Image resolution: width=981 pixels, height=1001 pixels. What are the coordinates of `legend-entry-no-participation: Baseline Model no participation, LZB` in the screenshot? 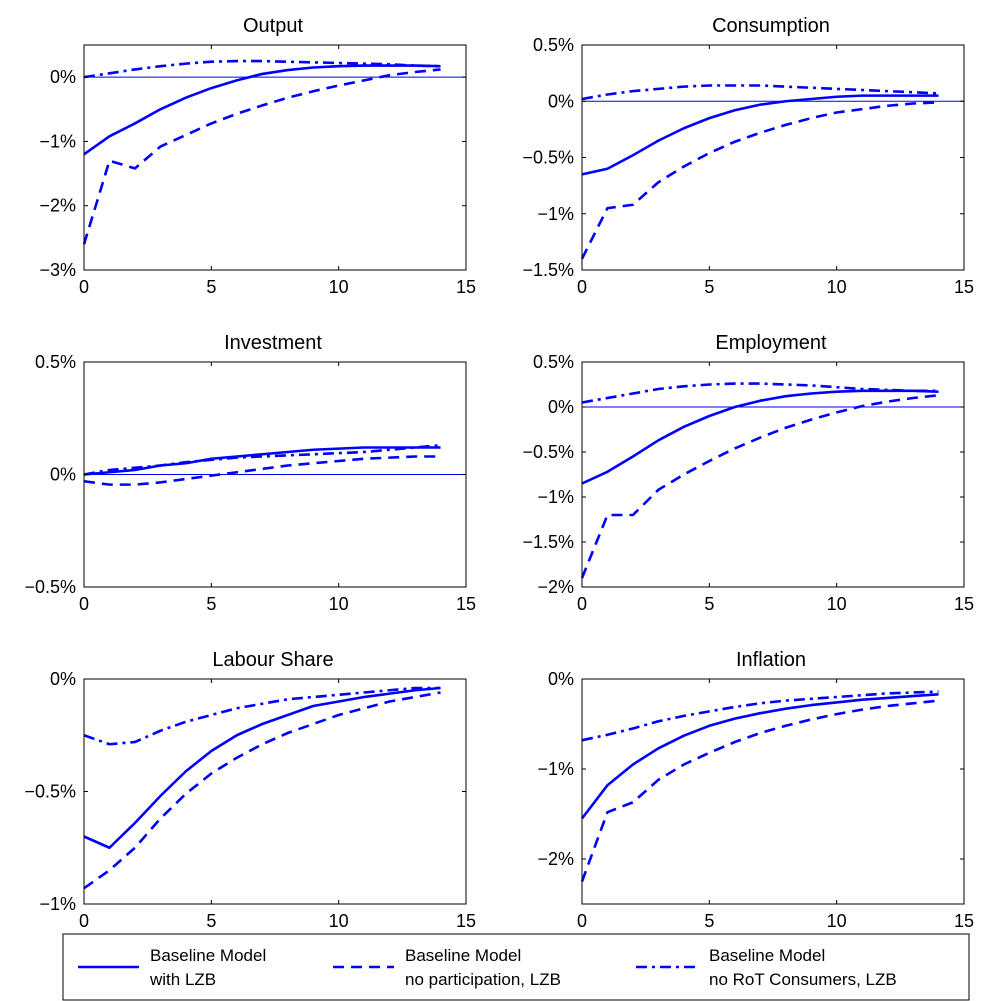 It's located at (447, 967).